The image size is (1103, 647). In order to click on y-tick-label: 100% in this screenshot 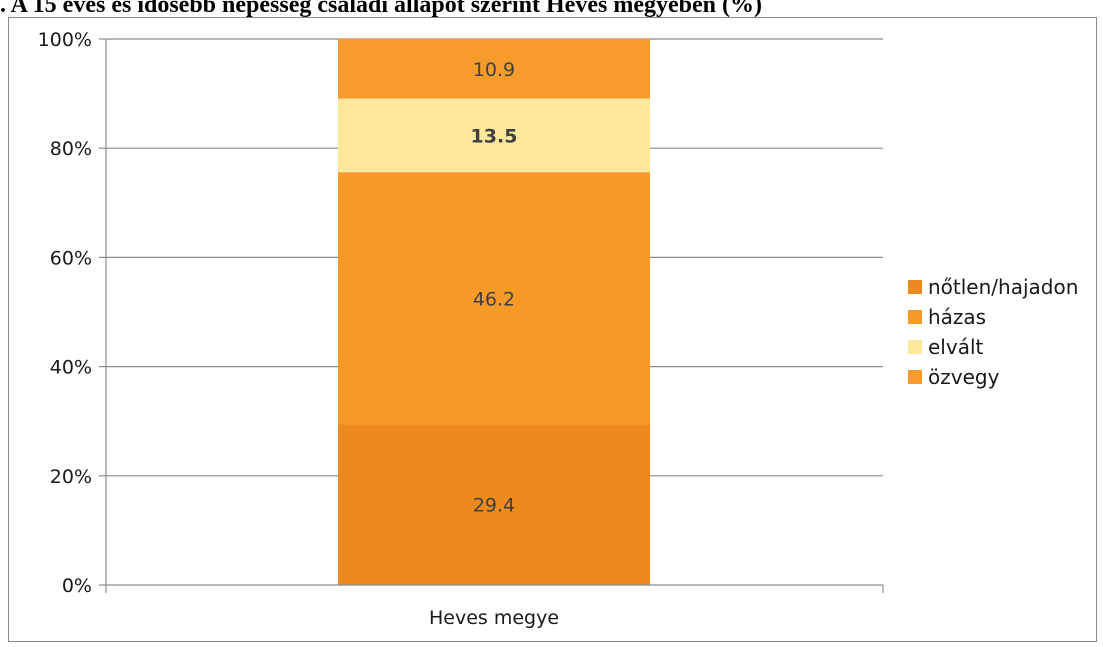, I will do `click(65, 40)`.